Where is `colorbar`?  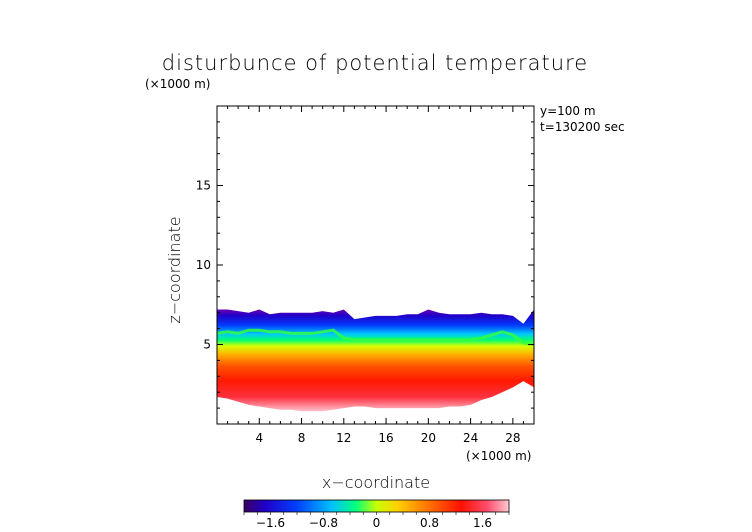
colorbar is located at coordinates (376, 506).